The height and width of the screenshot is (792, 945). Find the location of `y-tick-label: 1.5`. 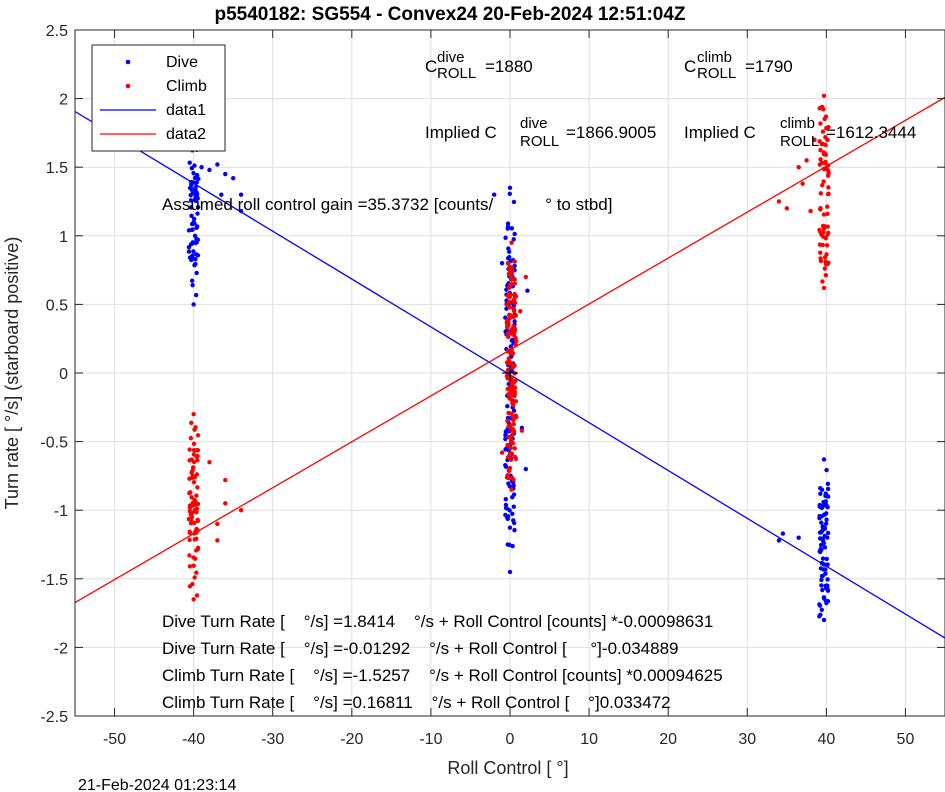

y-tick-label: 1.5 is located at coordinates (57, 168).